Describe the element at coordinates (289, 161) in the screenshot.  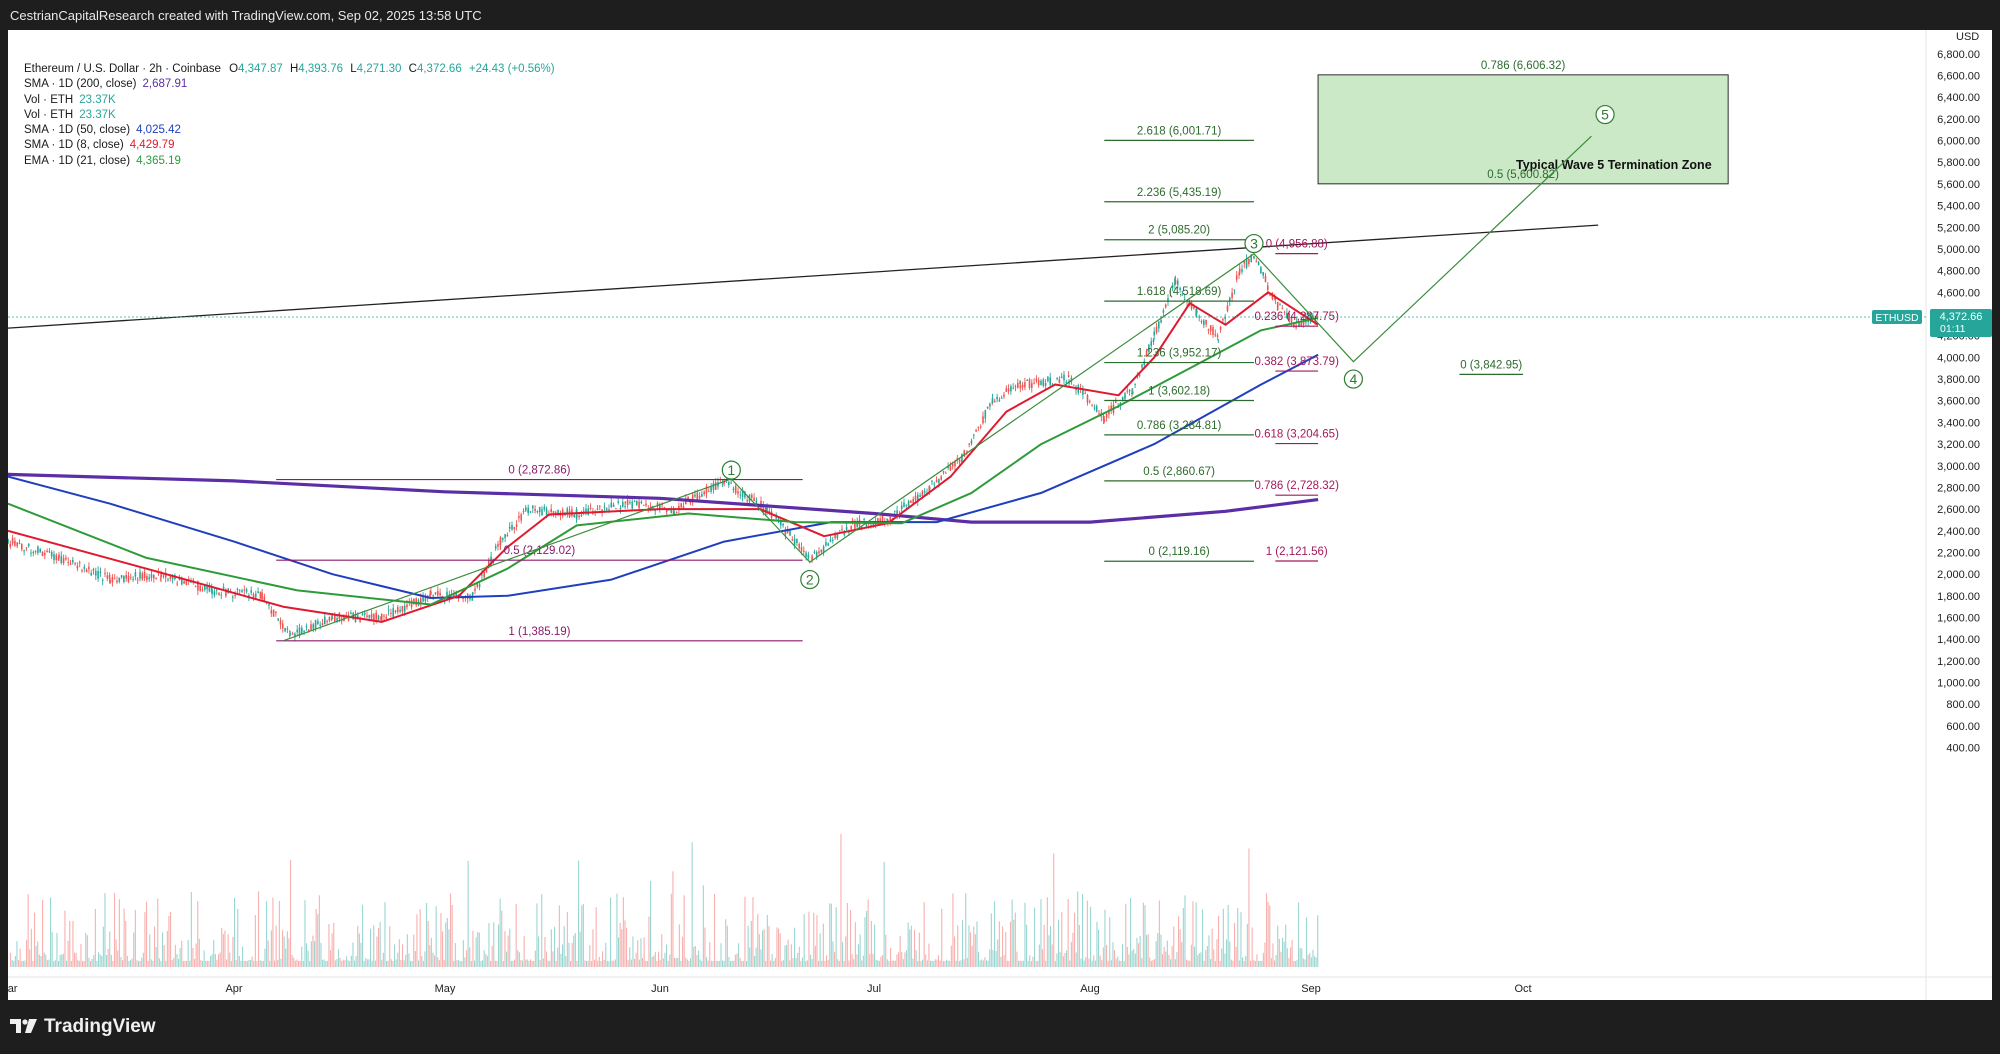
I see `legend-indicator: EMA · 1D (21, close) 4,365.19` at that location.